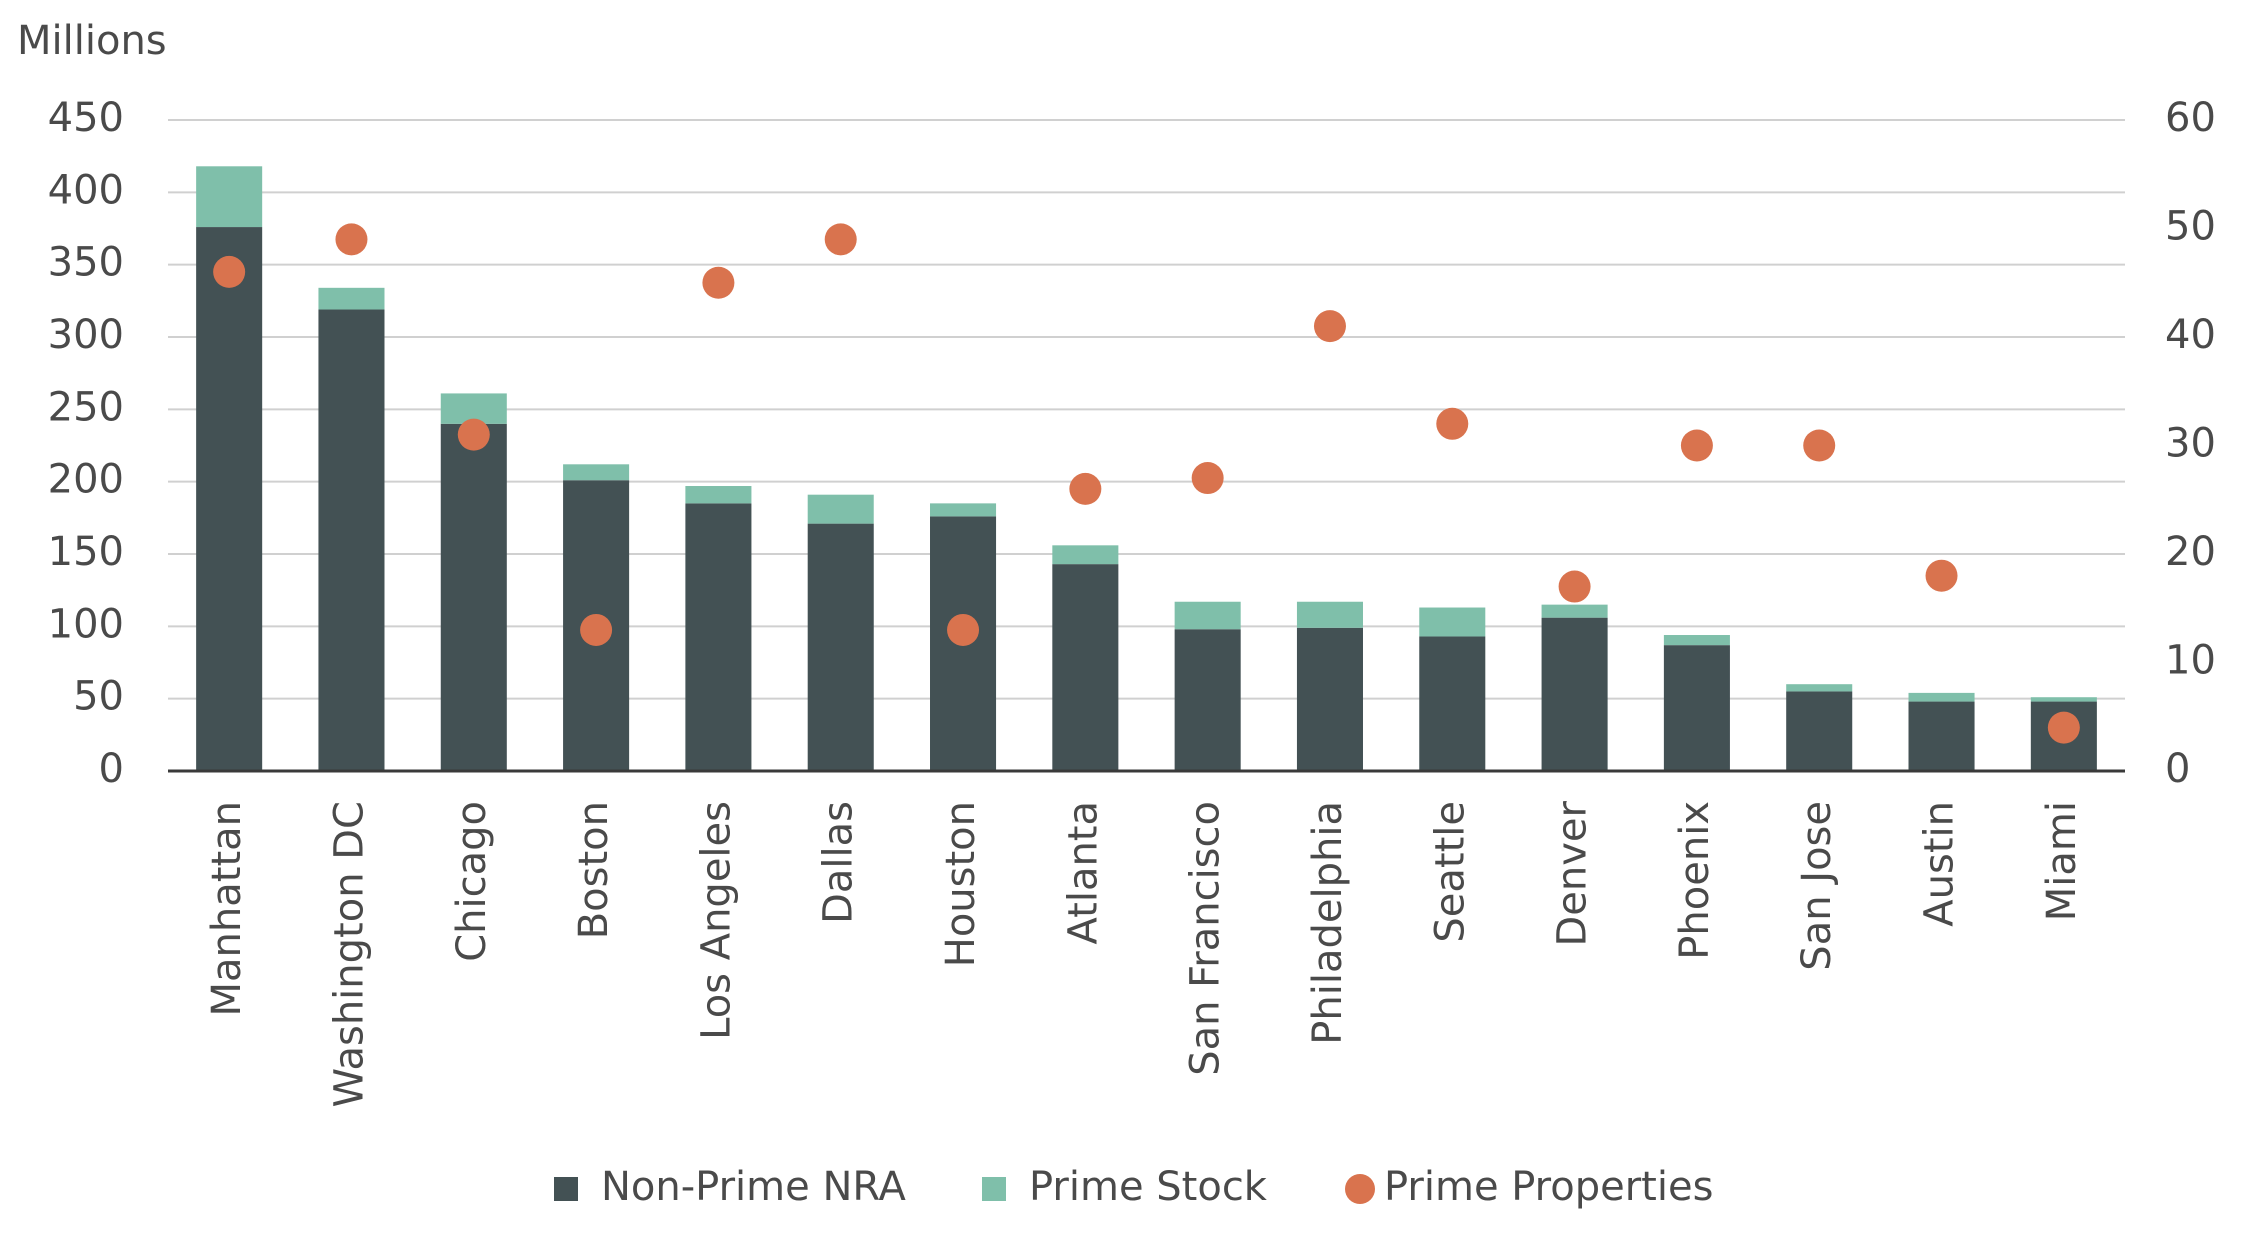 This screenshot has width=2241, height=1242. Describe the element at coordinates (349, 954) in the screenshot. I see `x-tick-label: Washington DC` at that location.